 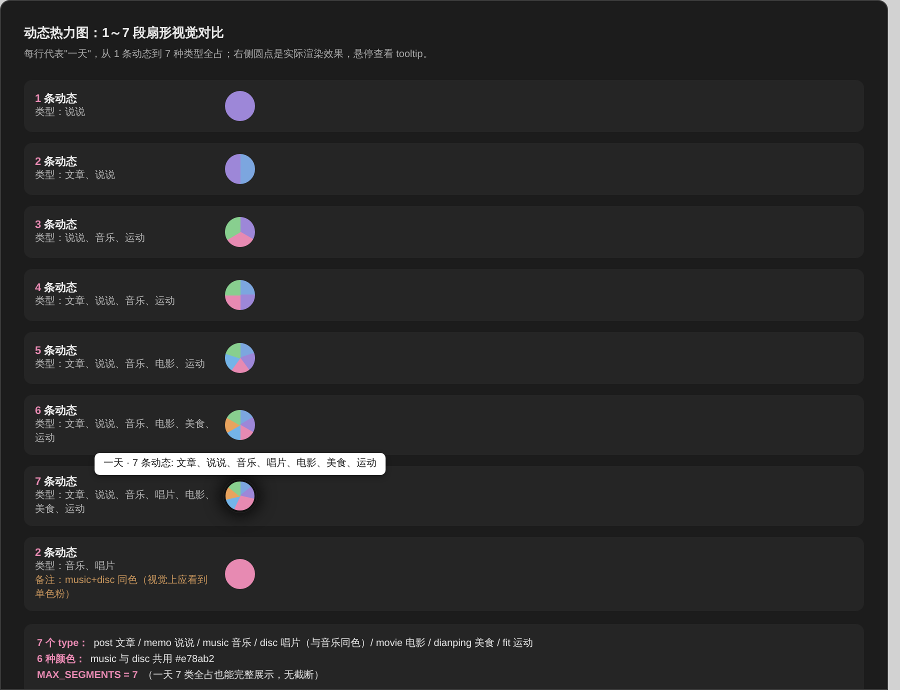 What do you see at coordinates (124, 32) in the screenshot?
I see `text: 动态热力图：1～7 段扇形视觉对比` at bounding box center [124, 32].